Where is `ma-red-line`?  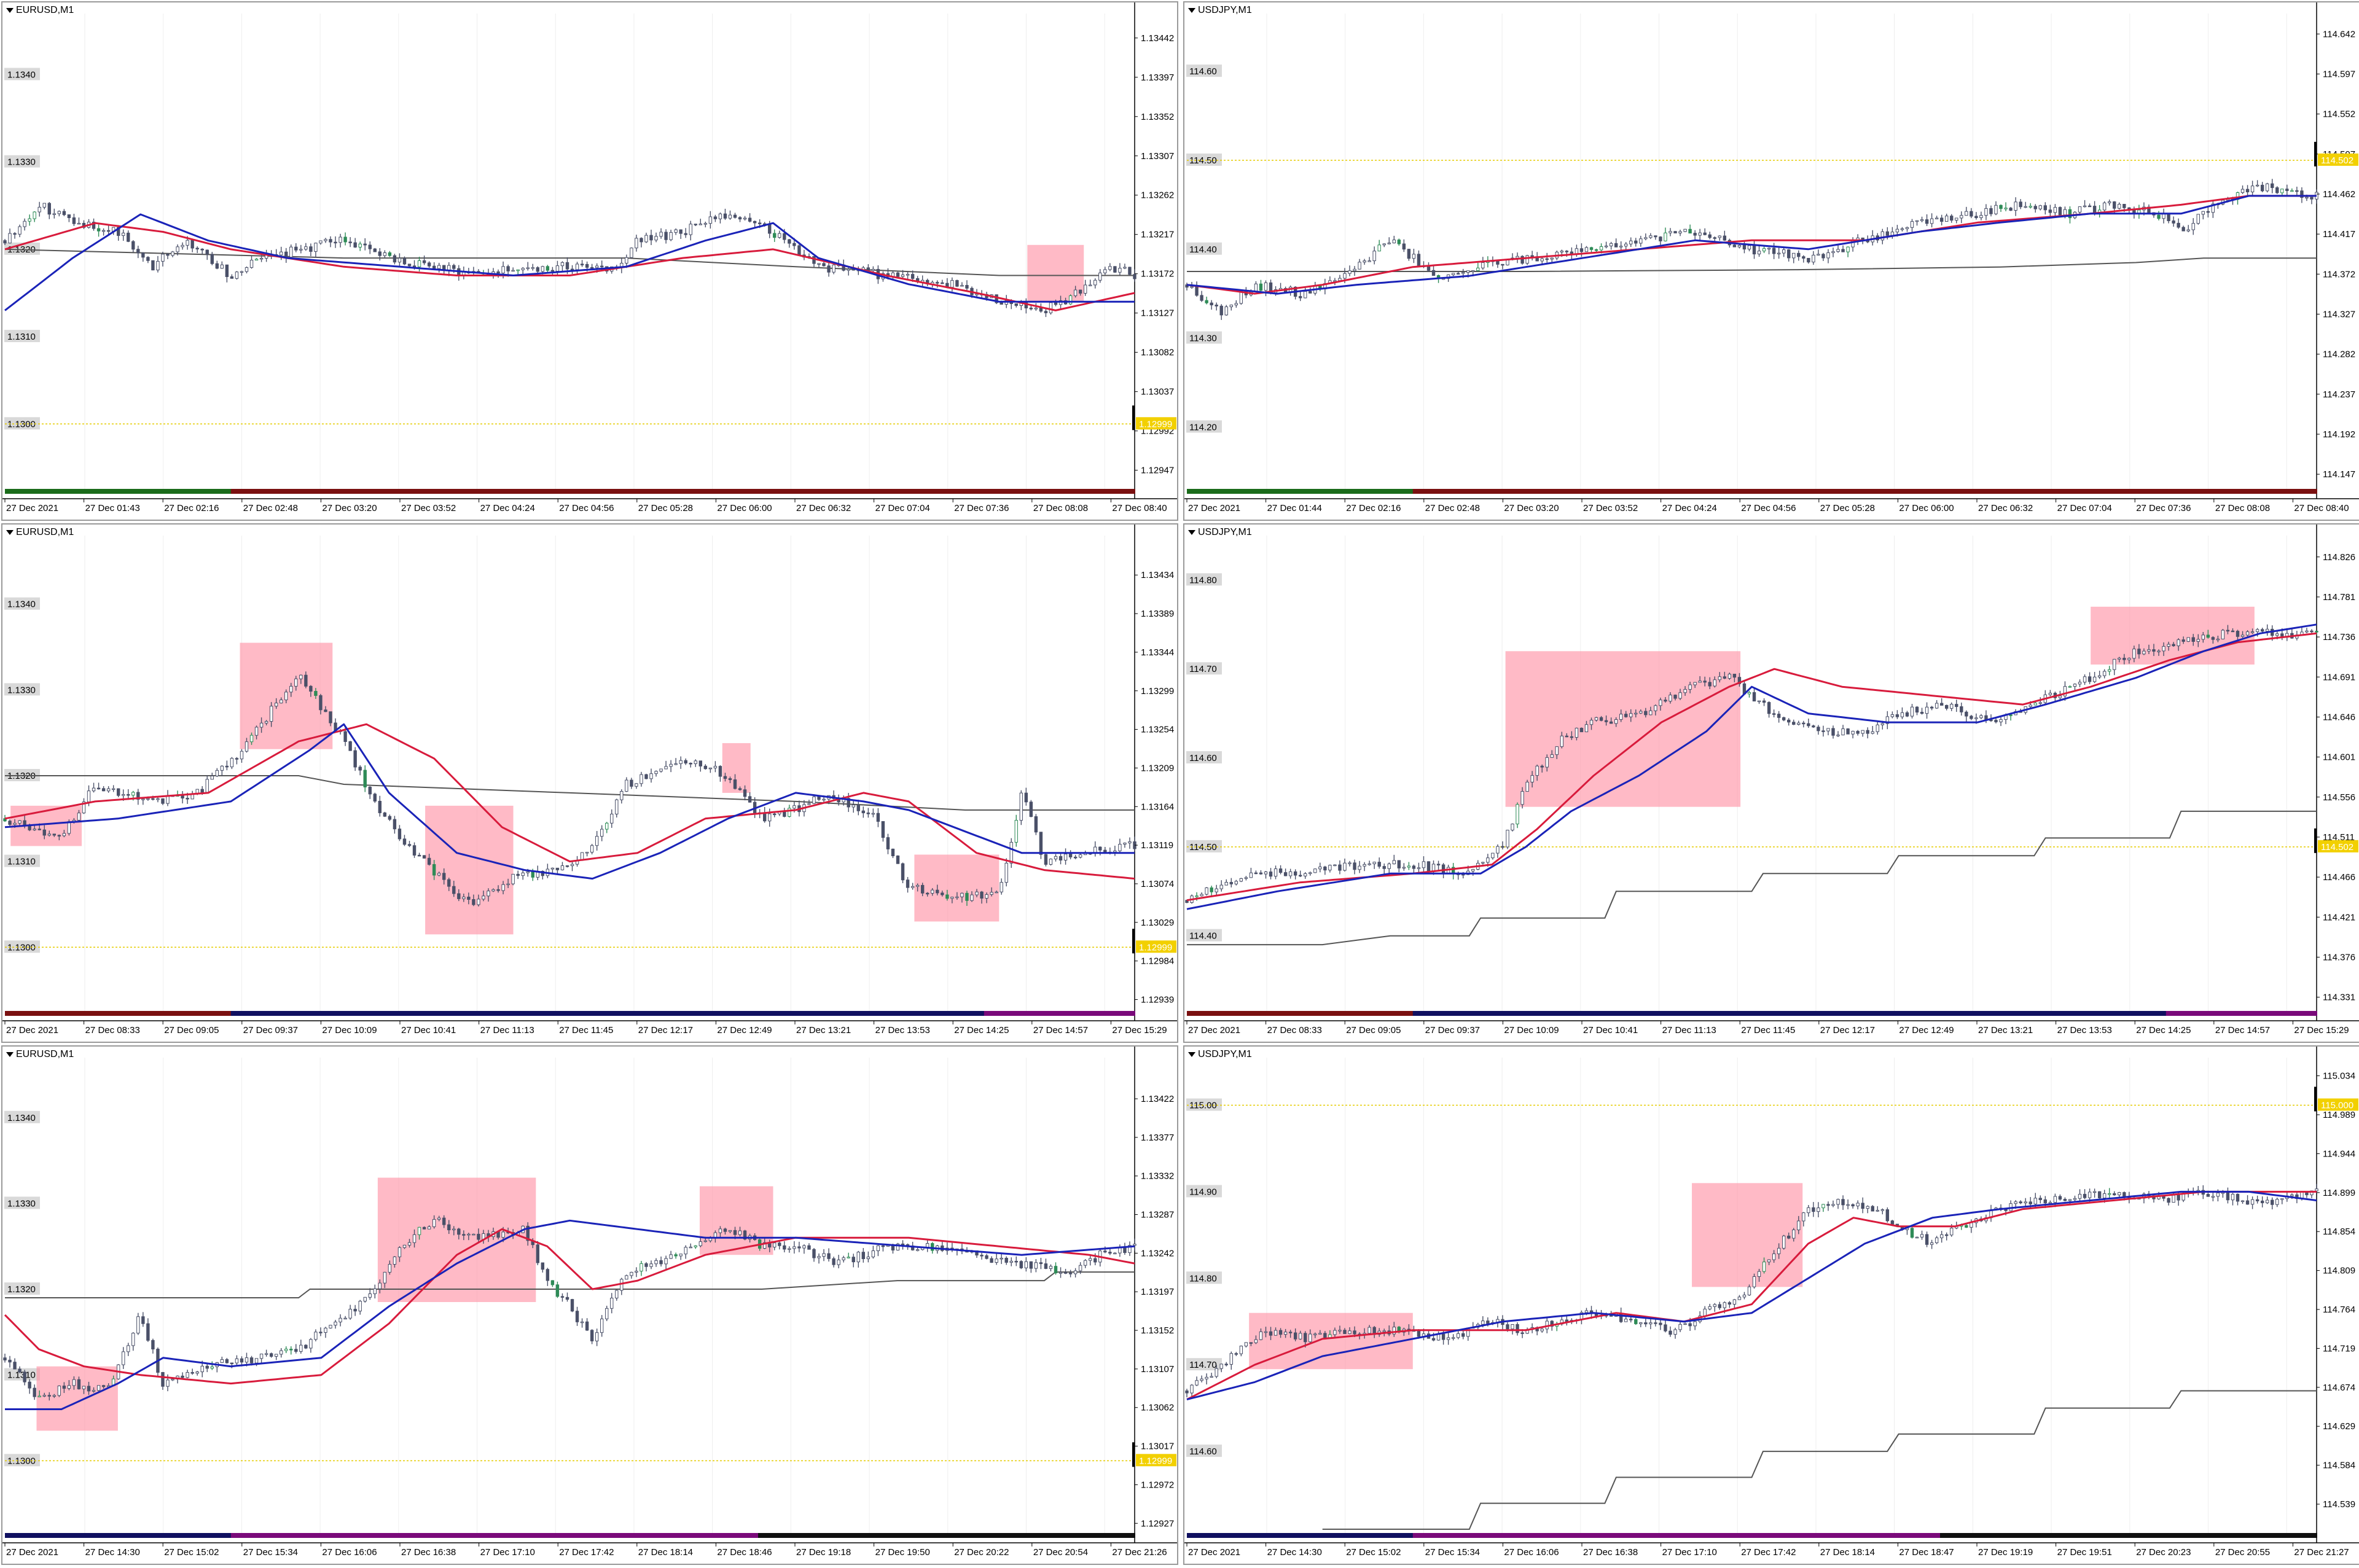 ma-red-line is located at coordinates (1752, 245).